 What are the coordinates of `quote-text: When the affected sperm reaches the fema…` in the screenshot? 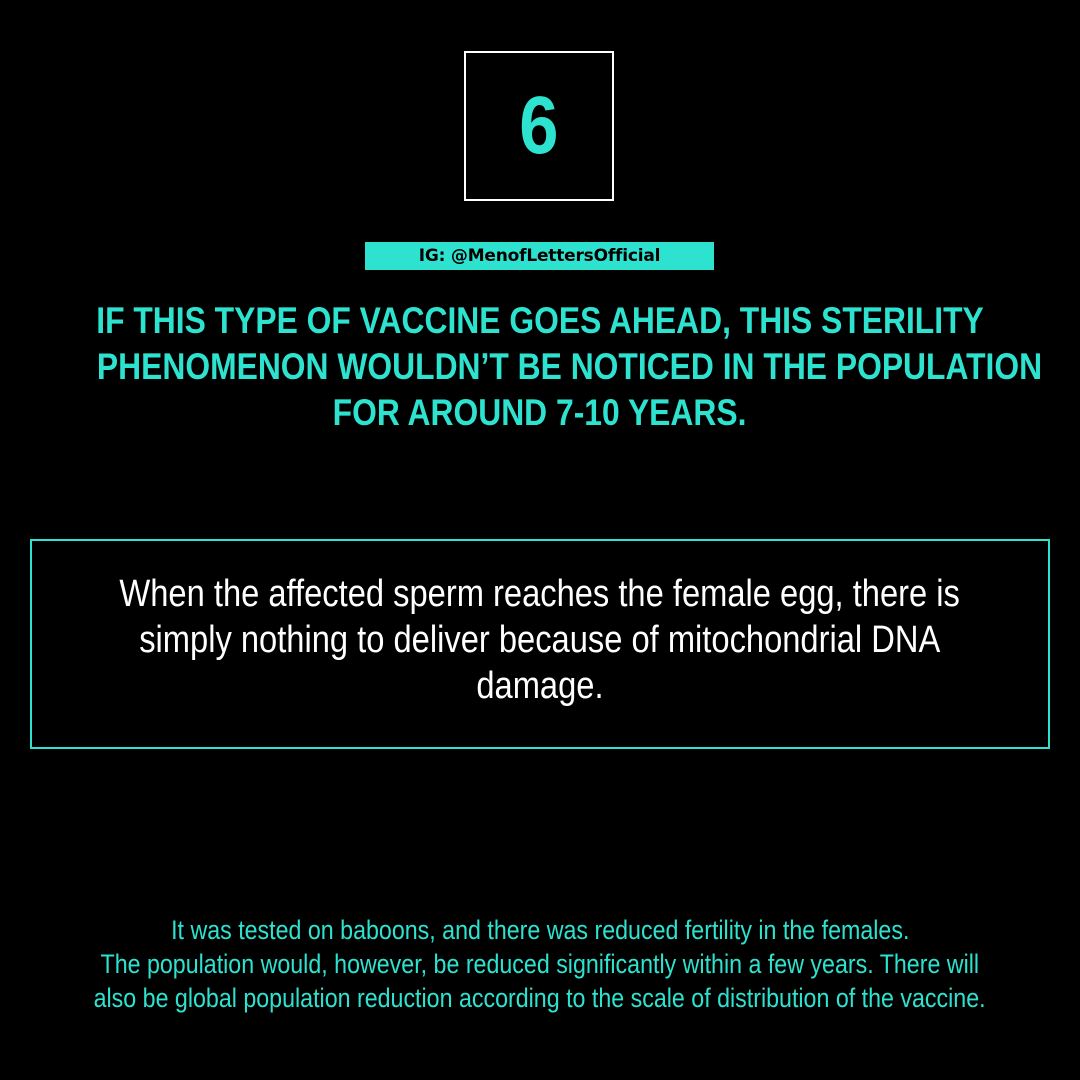 It's located at (540, 640).